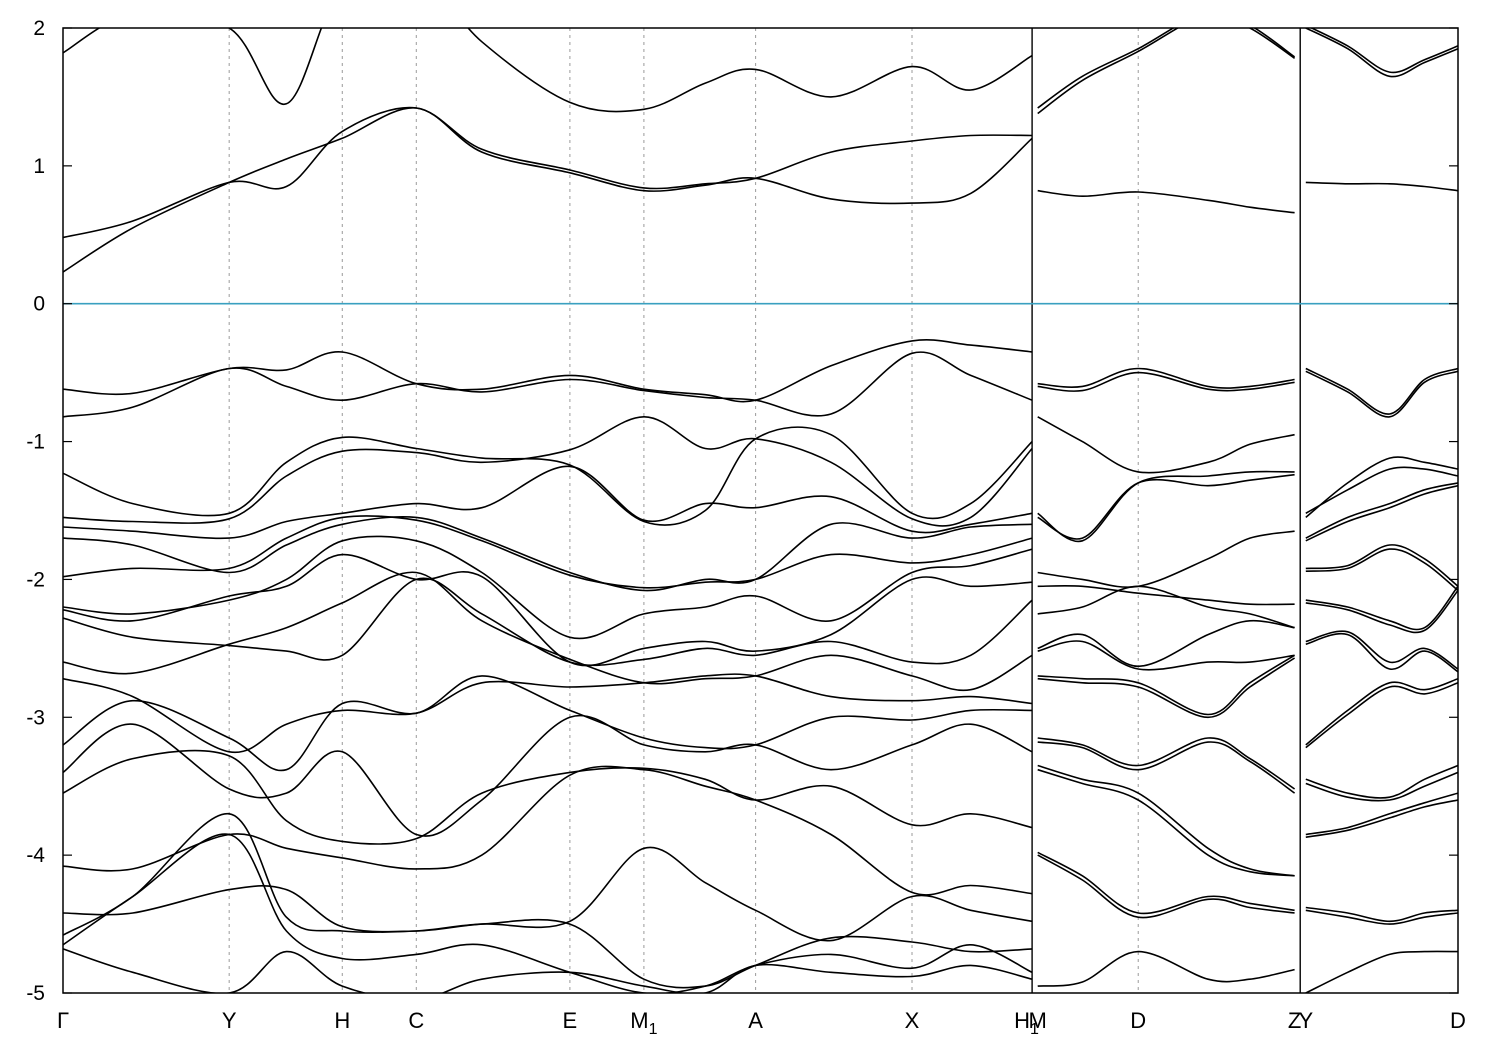 This screenshot has width=1500, height=1050. What do you see at coordinates (570, 1020) in the screenshot?
I see `xtick-label-4: E` at bounding box center [570, 1020].